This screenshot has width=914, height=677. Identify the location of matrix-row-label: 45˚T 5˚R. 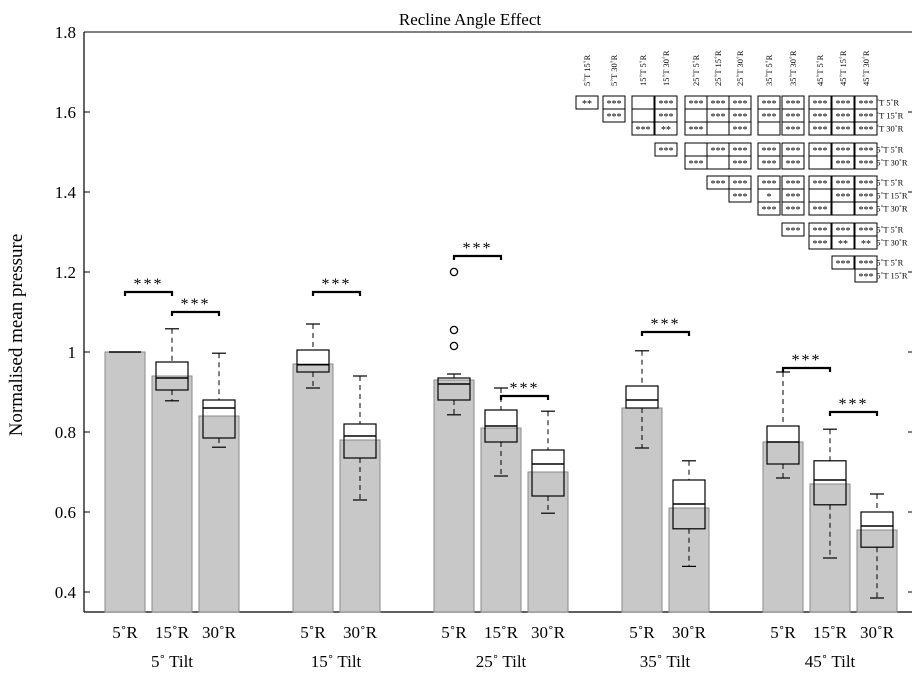
(888, 263).